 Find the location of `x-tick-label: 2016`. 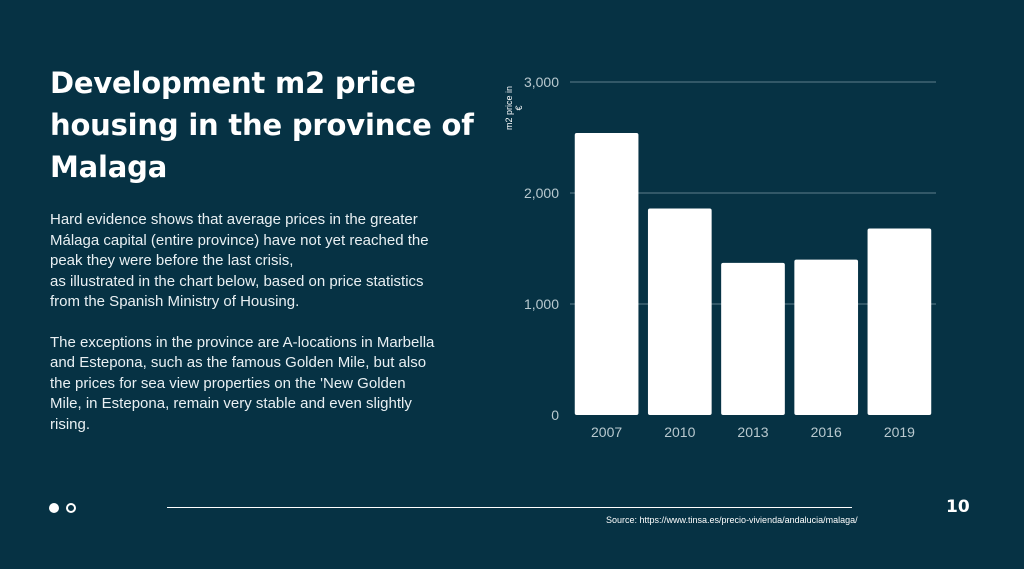

x-tick-label: 2016 is located at coordinates (826, 432).